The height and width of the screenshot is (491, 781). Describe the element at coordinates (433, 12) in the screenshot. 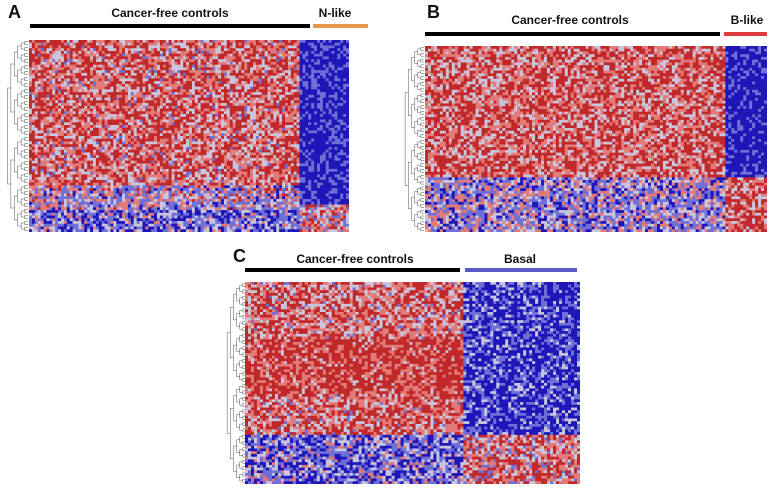

I see `panel-letter-b: B` at that location.